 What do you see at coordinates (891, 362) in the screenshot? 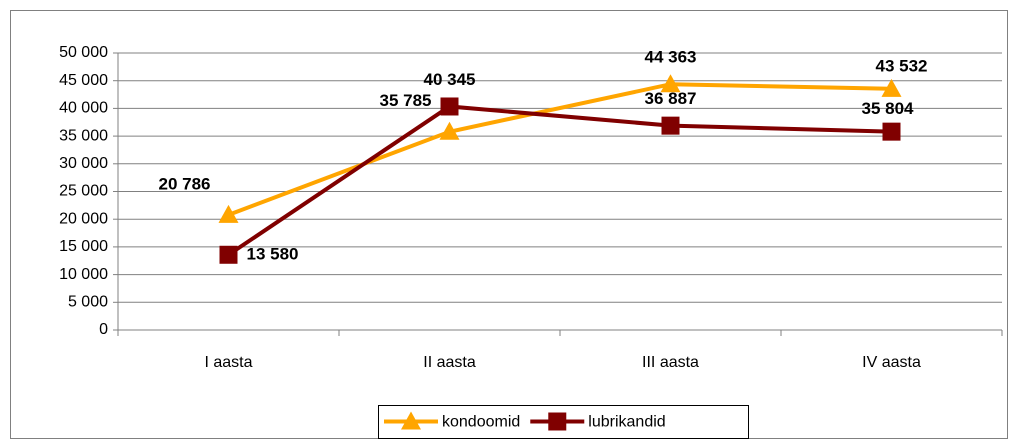
I see `x-tick-label: IV aasta` at bounding box center [891, 362].